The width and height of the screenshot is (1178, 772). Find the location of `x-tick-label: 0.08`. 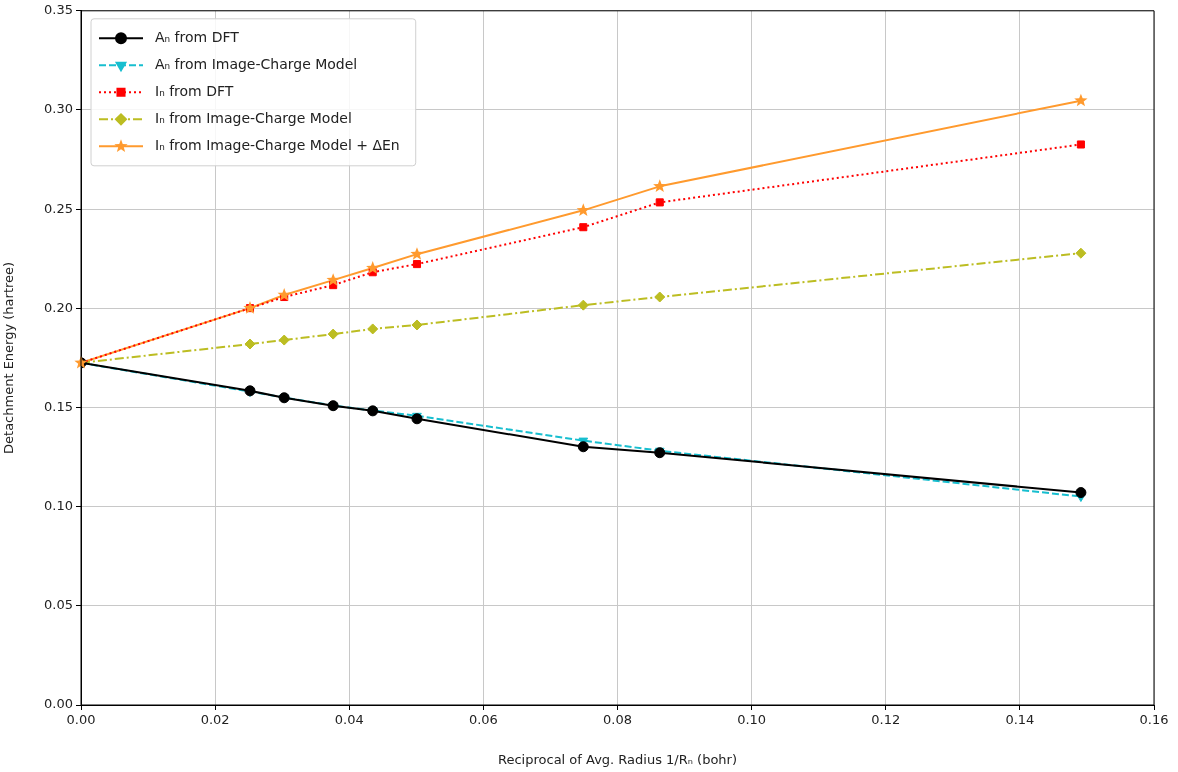

x-tick-label: 0.08 is located at coordinates (617, 720).